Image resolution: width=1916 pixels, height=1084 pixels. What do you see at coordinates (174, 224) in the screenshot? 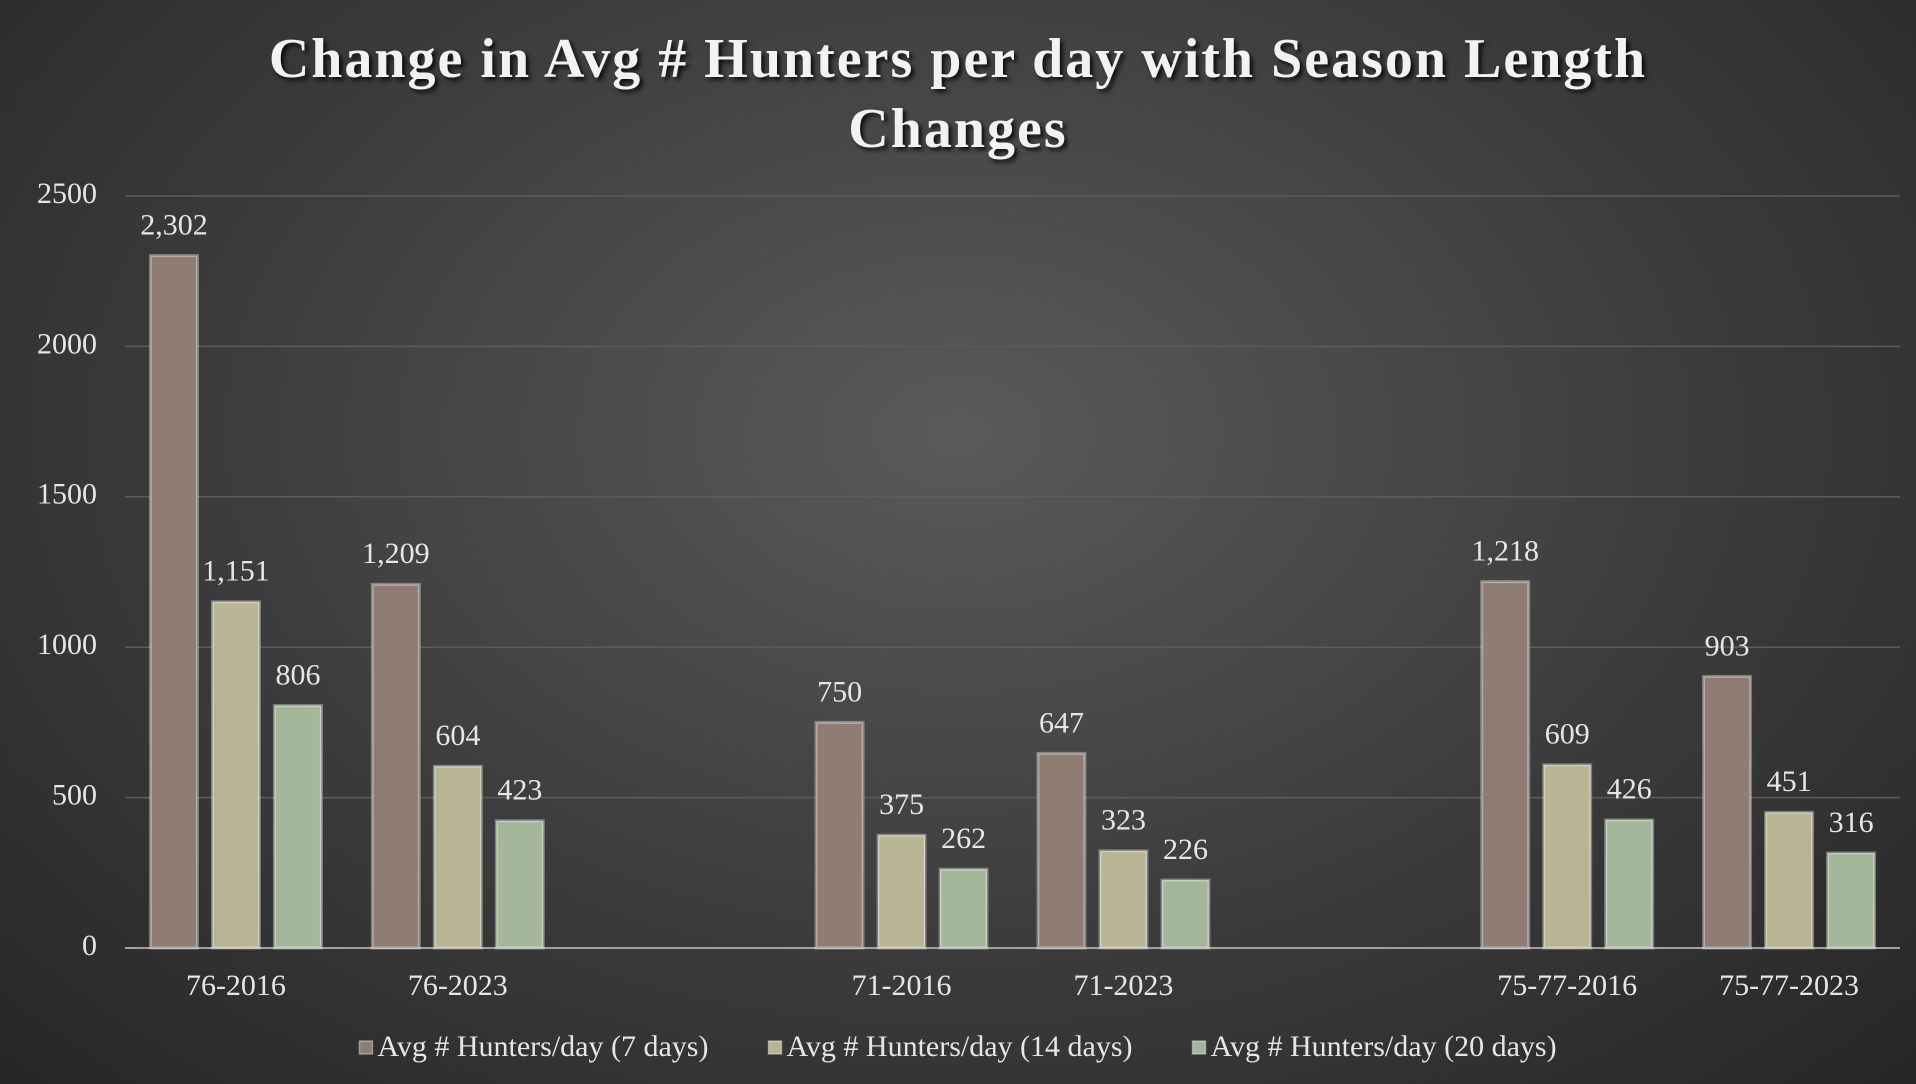
I see `value-label: 2,302` at bounding box center [174, 224].